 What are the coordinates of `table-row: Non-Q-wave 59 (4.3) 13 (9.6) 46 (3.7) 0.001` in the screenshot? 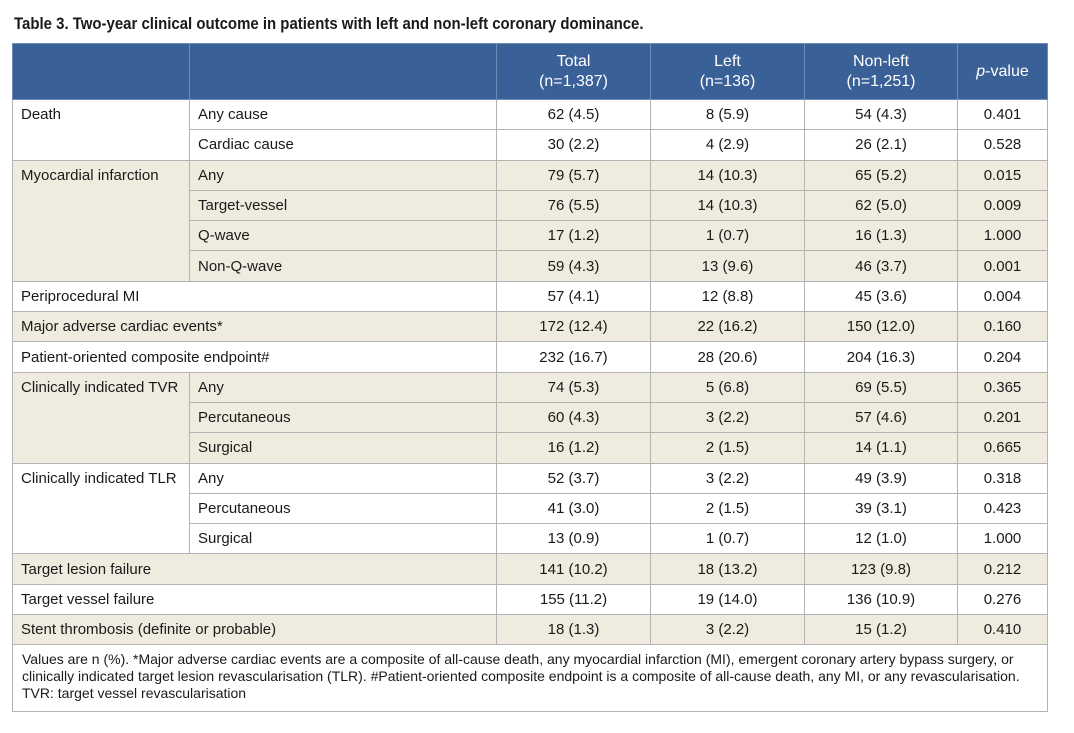 It's located at (530, 266).